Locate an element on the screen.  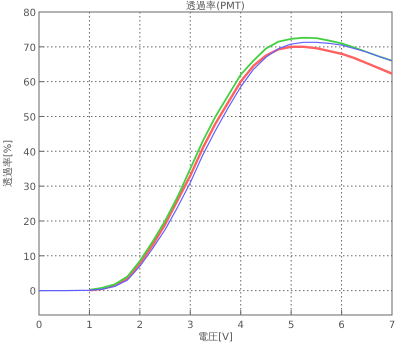
x-axis-title: 電圧[V] is located at coordinates (215, 337).